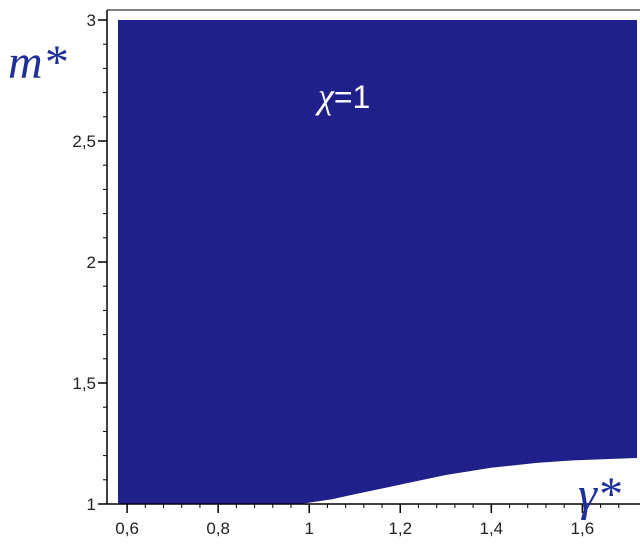  Describe the element at coordinates (583, 528) in the screenshot. I see `x-tick-label: 1,6` at that location.